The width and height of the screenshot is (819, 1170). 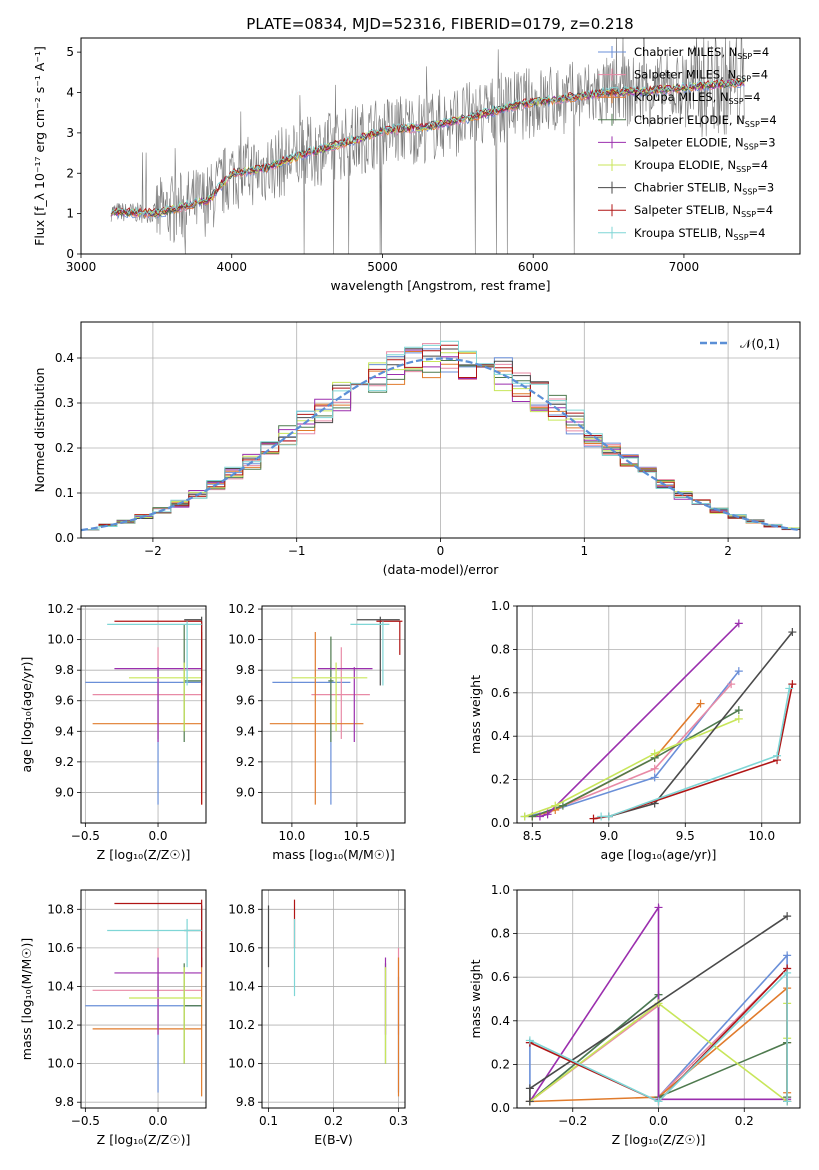 What do you see at coordinates (241, 640) in the screenshot?
I see `y-tick-label: 10.0` at bounding box center [241, 640].